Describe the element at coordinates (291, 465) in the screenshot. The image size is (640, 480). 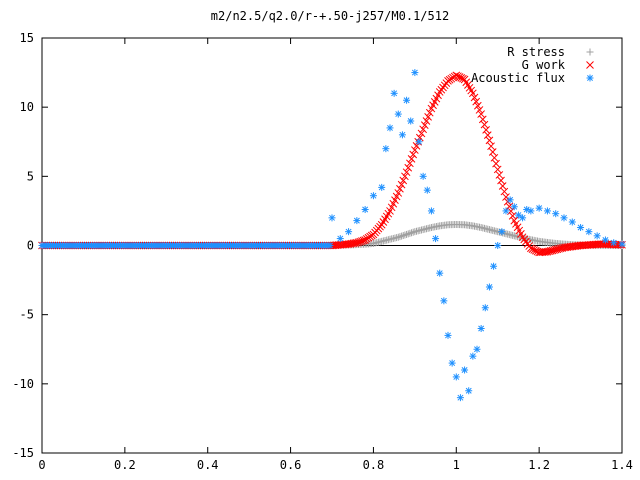
I see `x-tick-label: 0.6` at that location.